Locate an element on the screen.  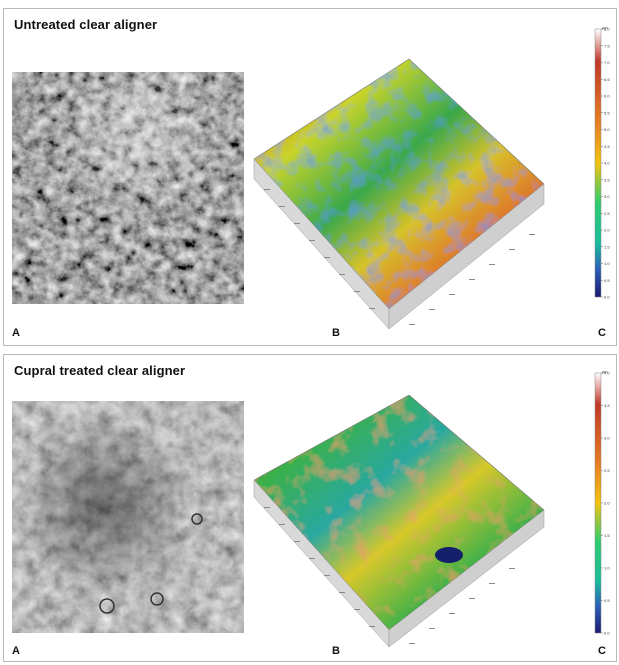
colorbar-tick-label: 7.0 is located at coordinates (607, 62).